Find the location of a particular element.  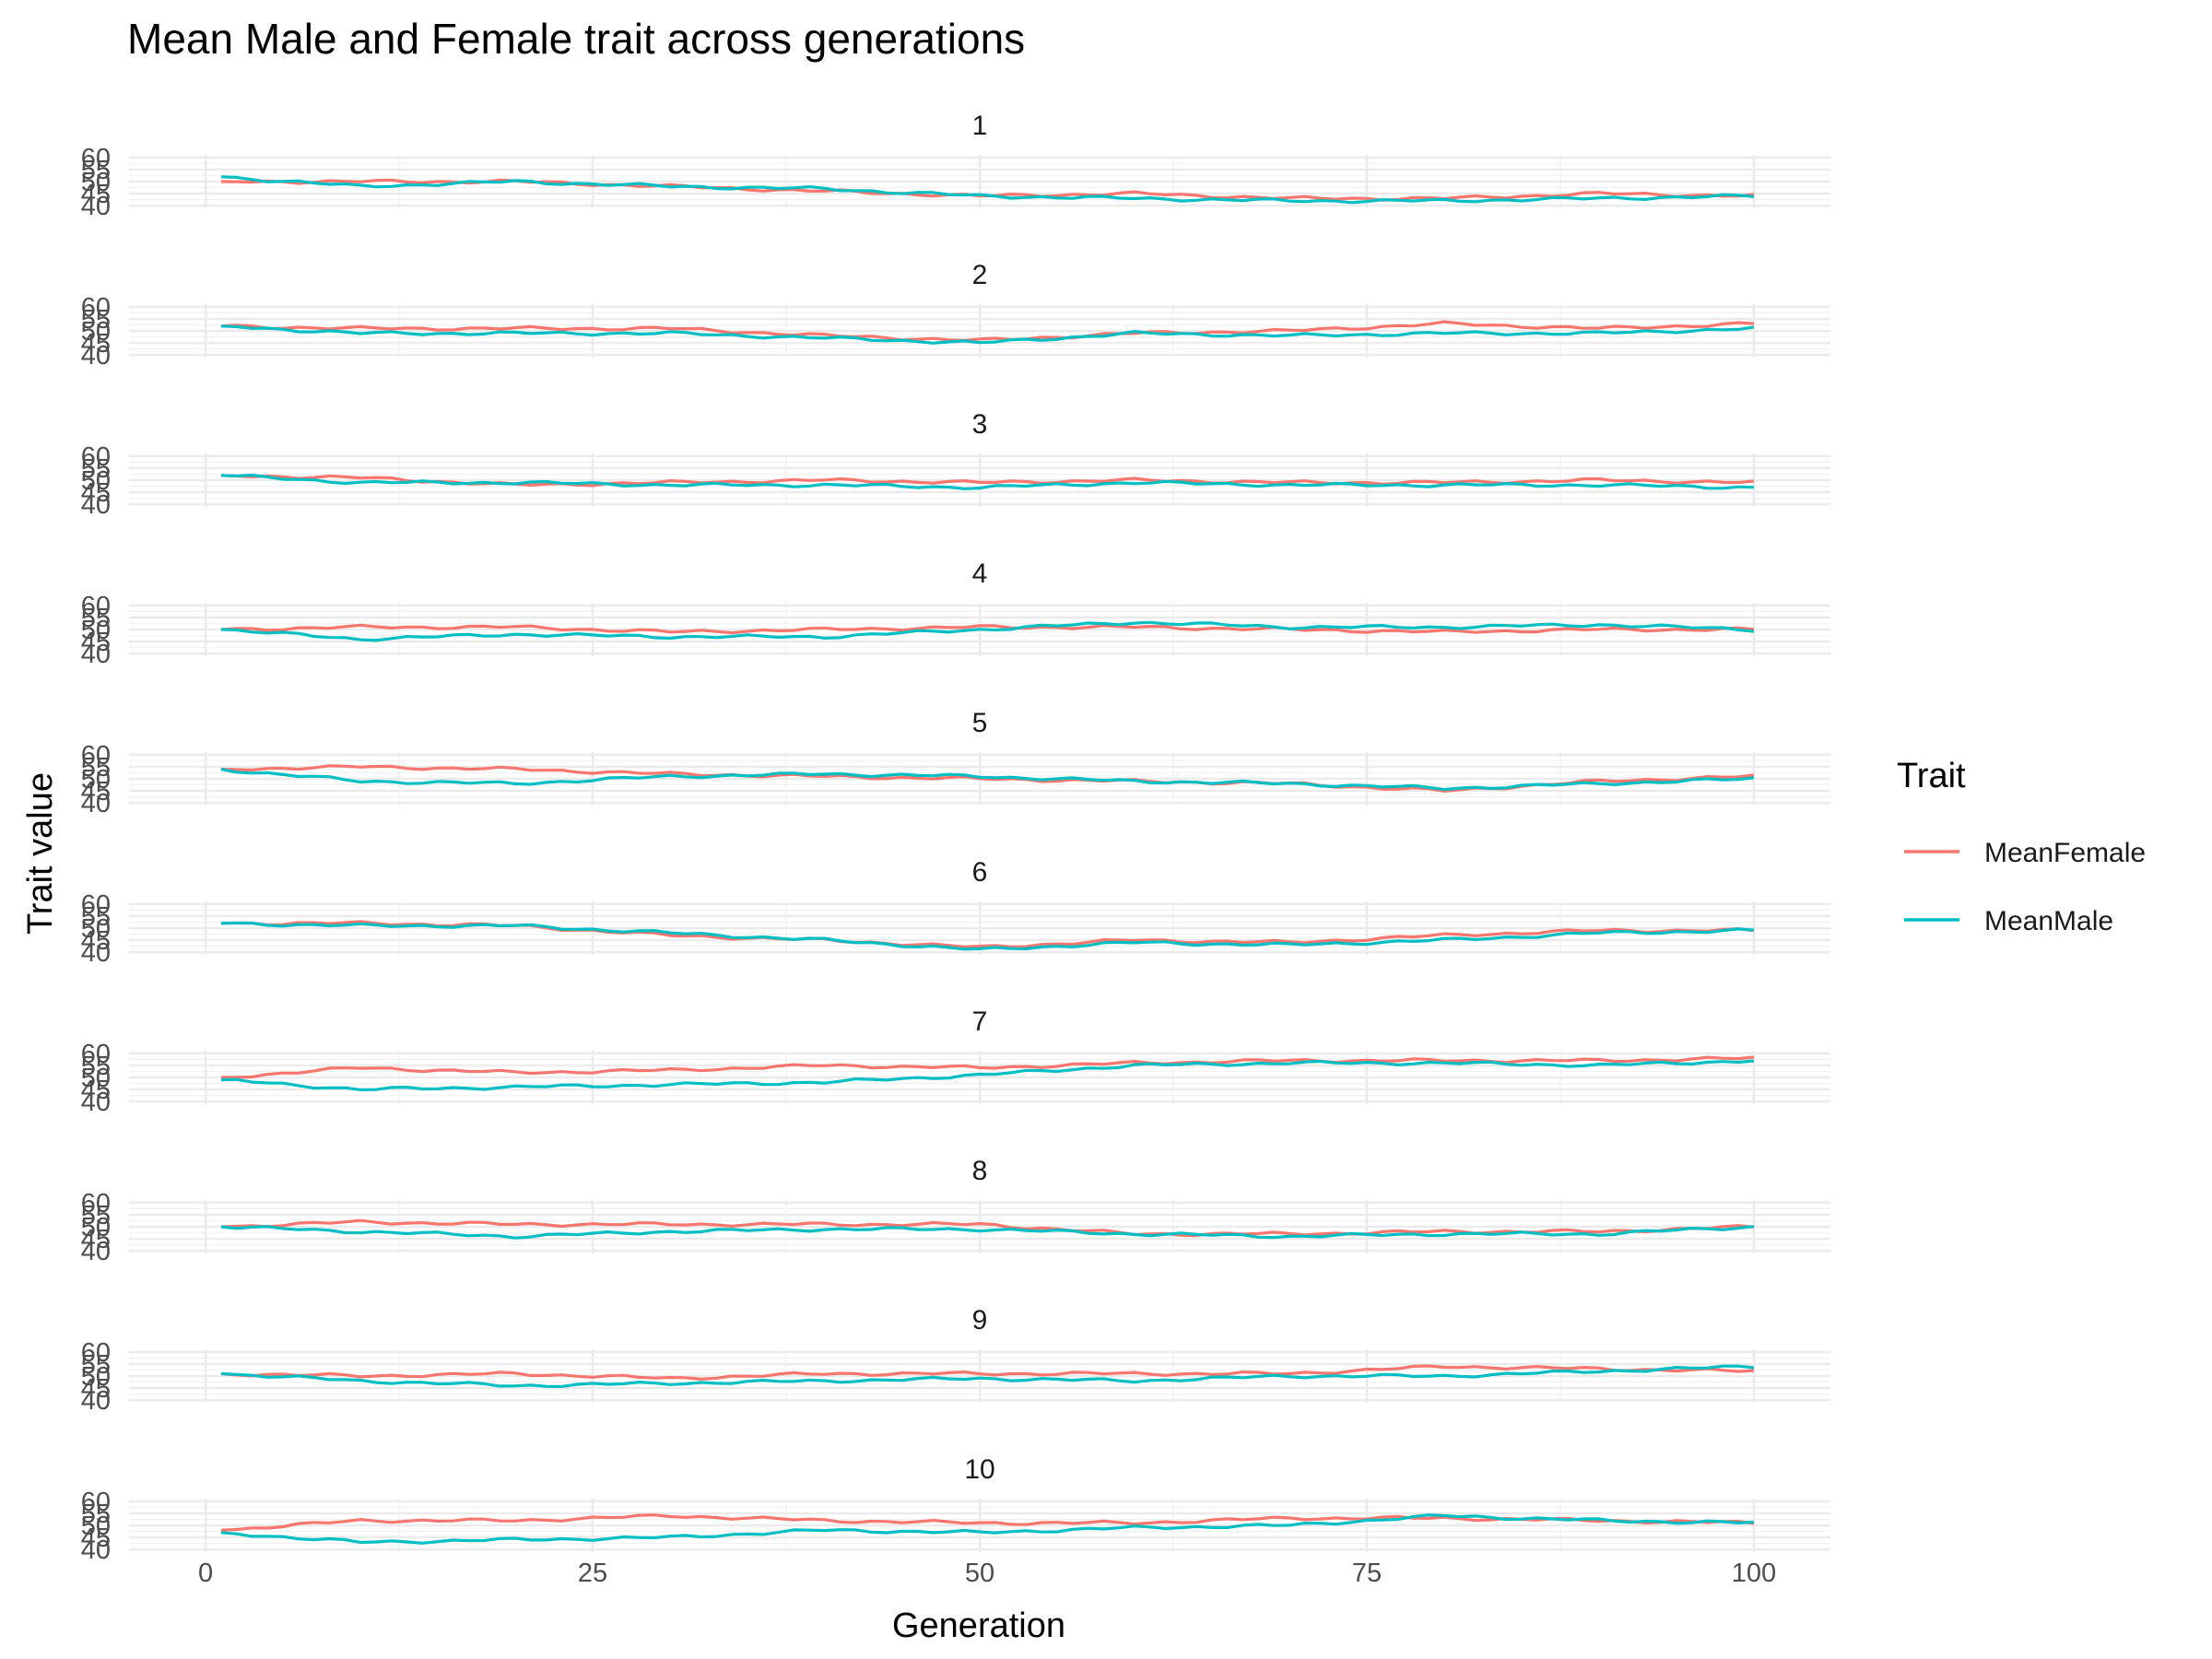

legend-item-meanfemale: MeanFemale is located at coordinates (2025, 853).